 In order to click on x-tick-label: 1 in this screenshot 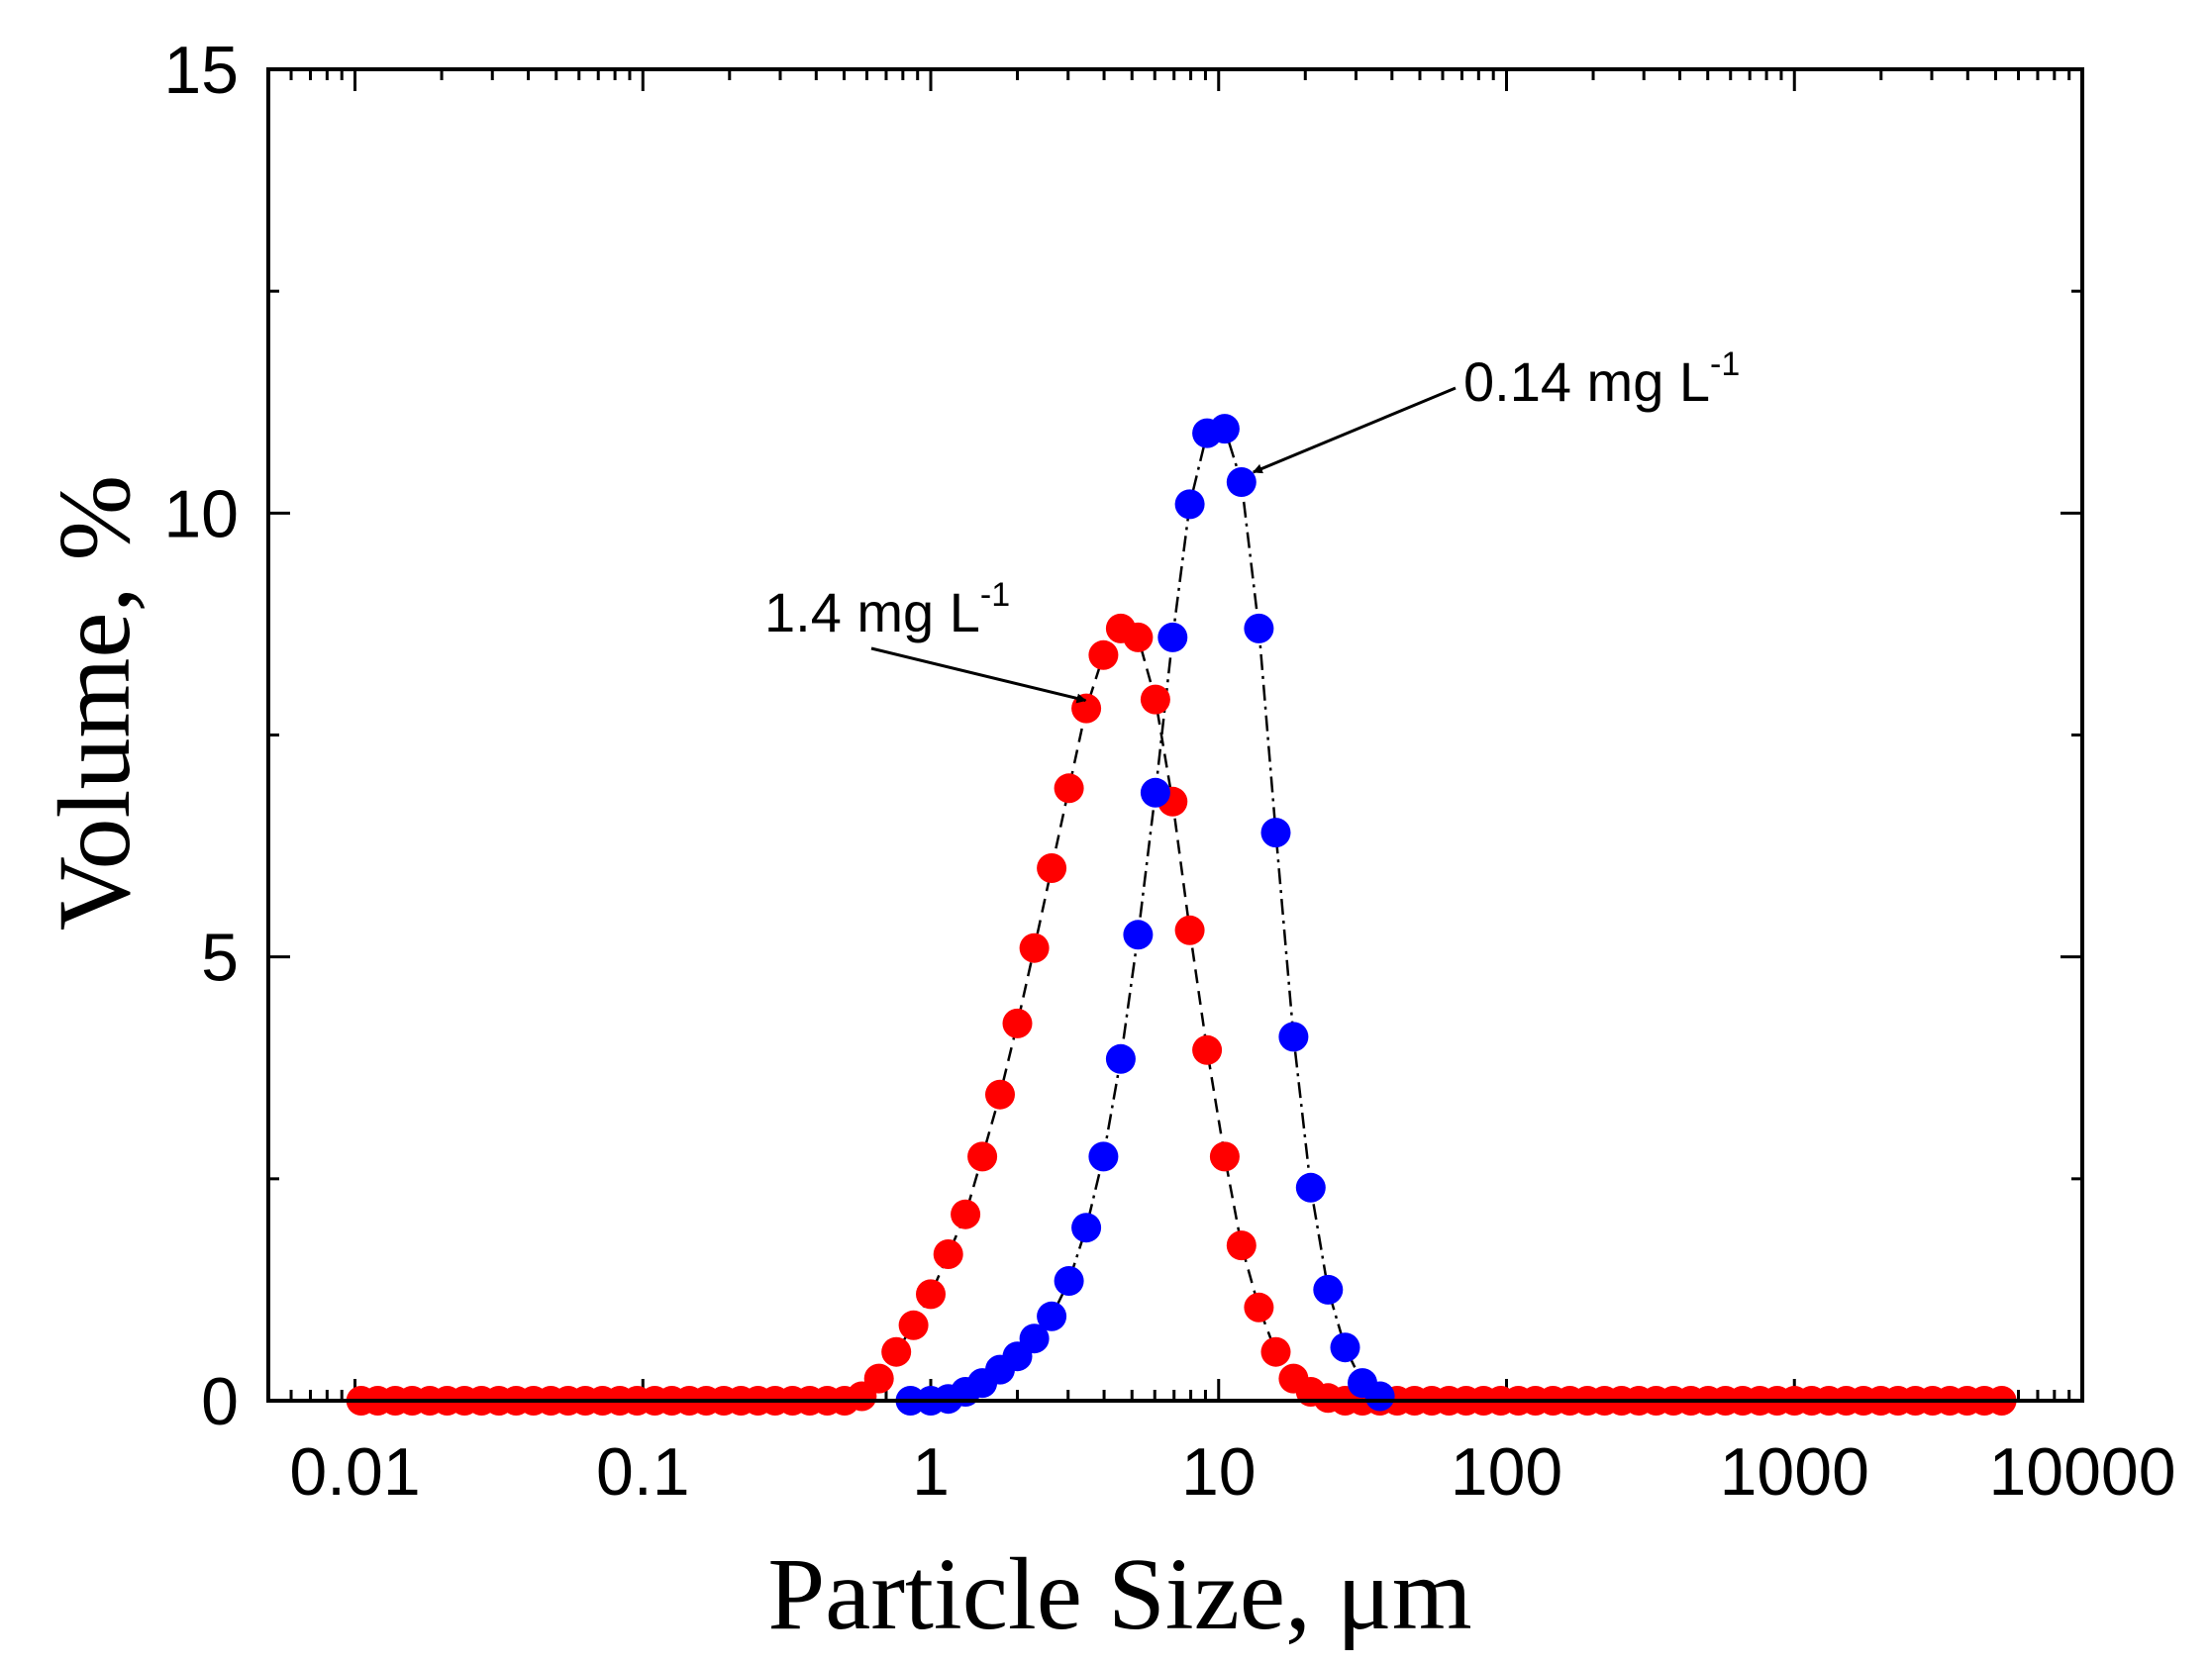, I will do `click(931, 1472)`.